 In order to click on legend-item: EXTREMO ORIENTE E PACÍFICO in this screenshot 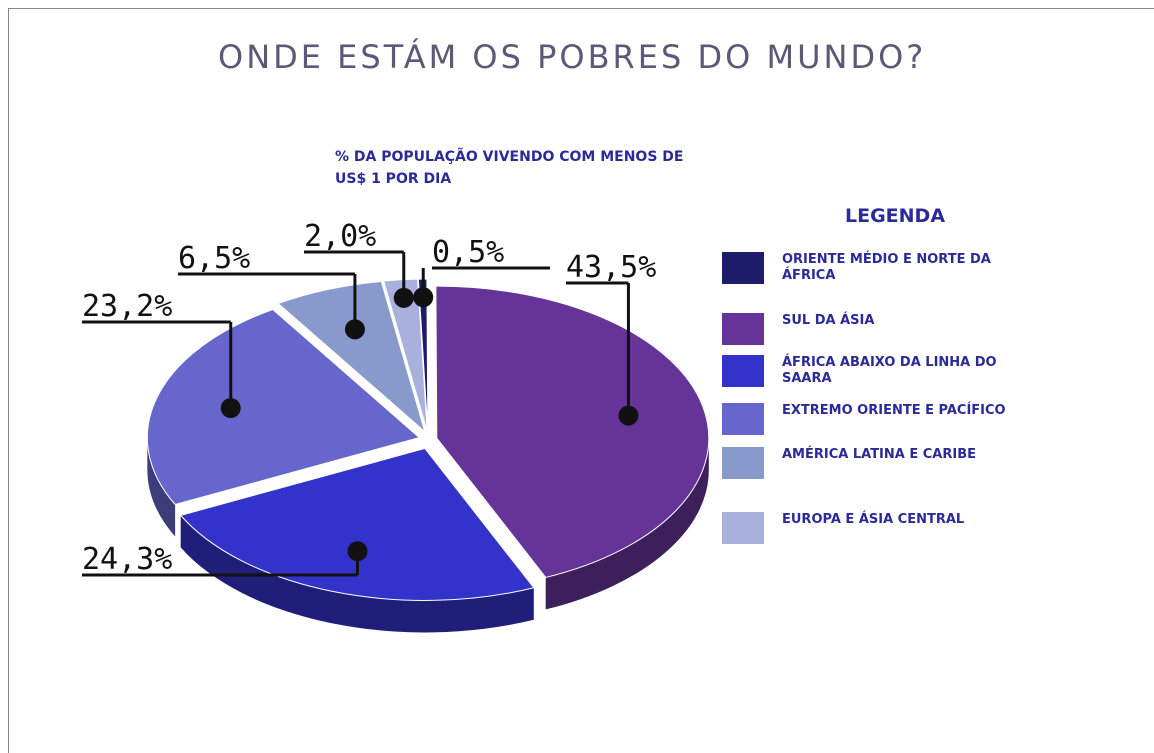, I will do `click(872, 419)`.